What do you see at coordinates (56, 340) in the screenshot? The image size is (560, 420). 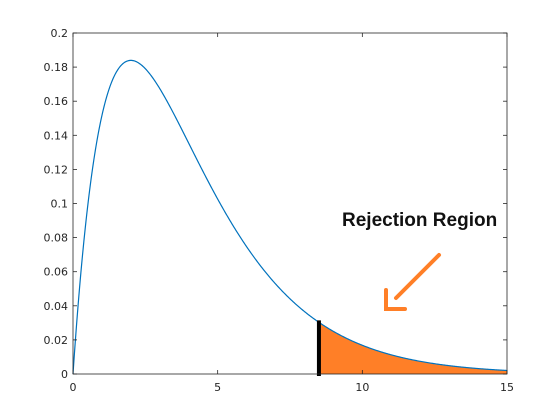 I see `y-tick-label: 0.02` at bounding box center [56, 340].